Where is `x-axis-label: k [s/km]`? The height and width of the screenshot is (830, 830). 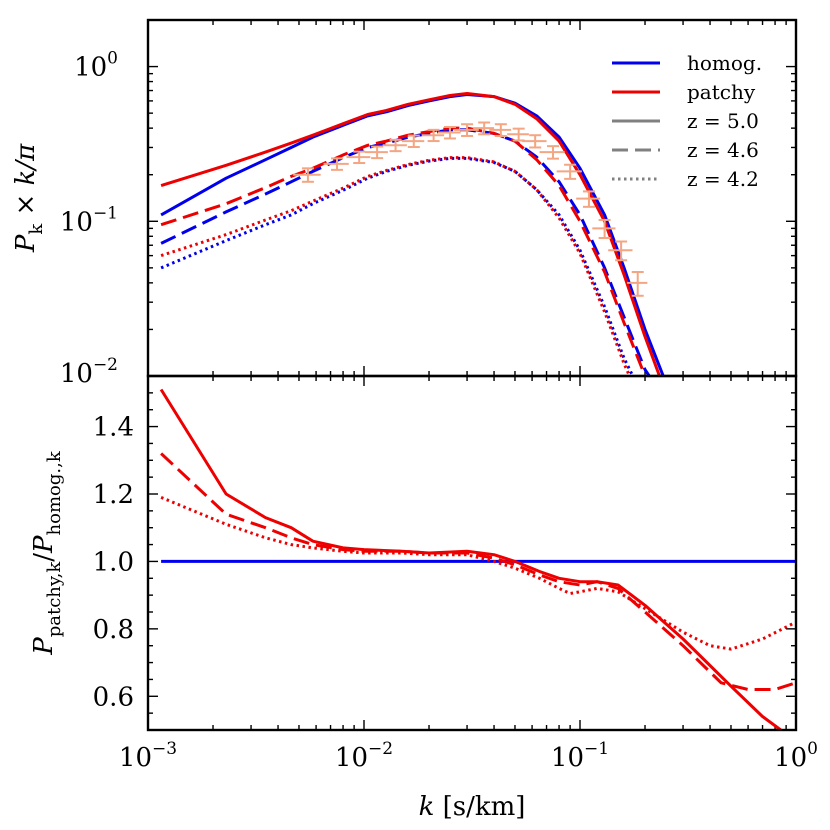 x-axis-label: k [s/km] is located at coordinates (472, 807).